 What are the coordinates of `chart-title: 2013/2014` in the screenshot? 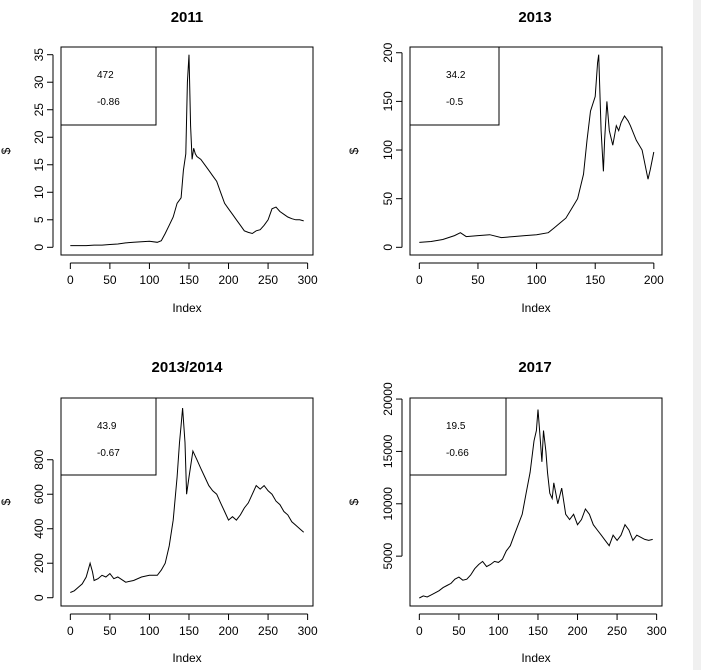 It's located at (188, 367).